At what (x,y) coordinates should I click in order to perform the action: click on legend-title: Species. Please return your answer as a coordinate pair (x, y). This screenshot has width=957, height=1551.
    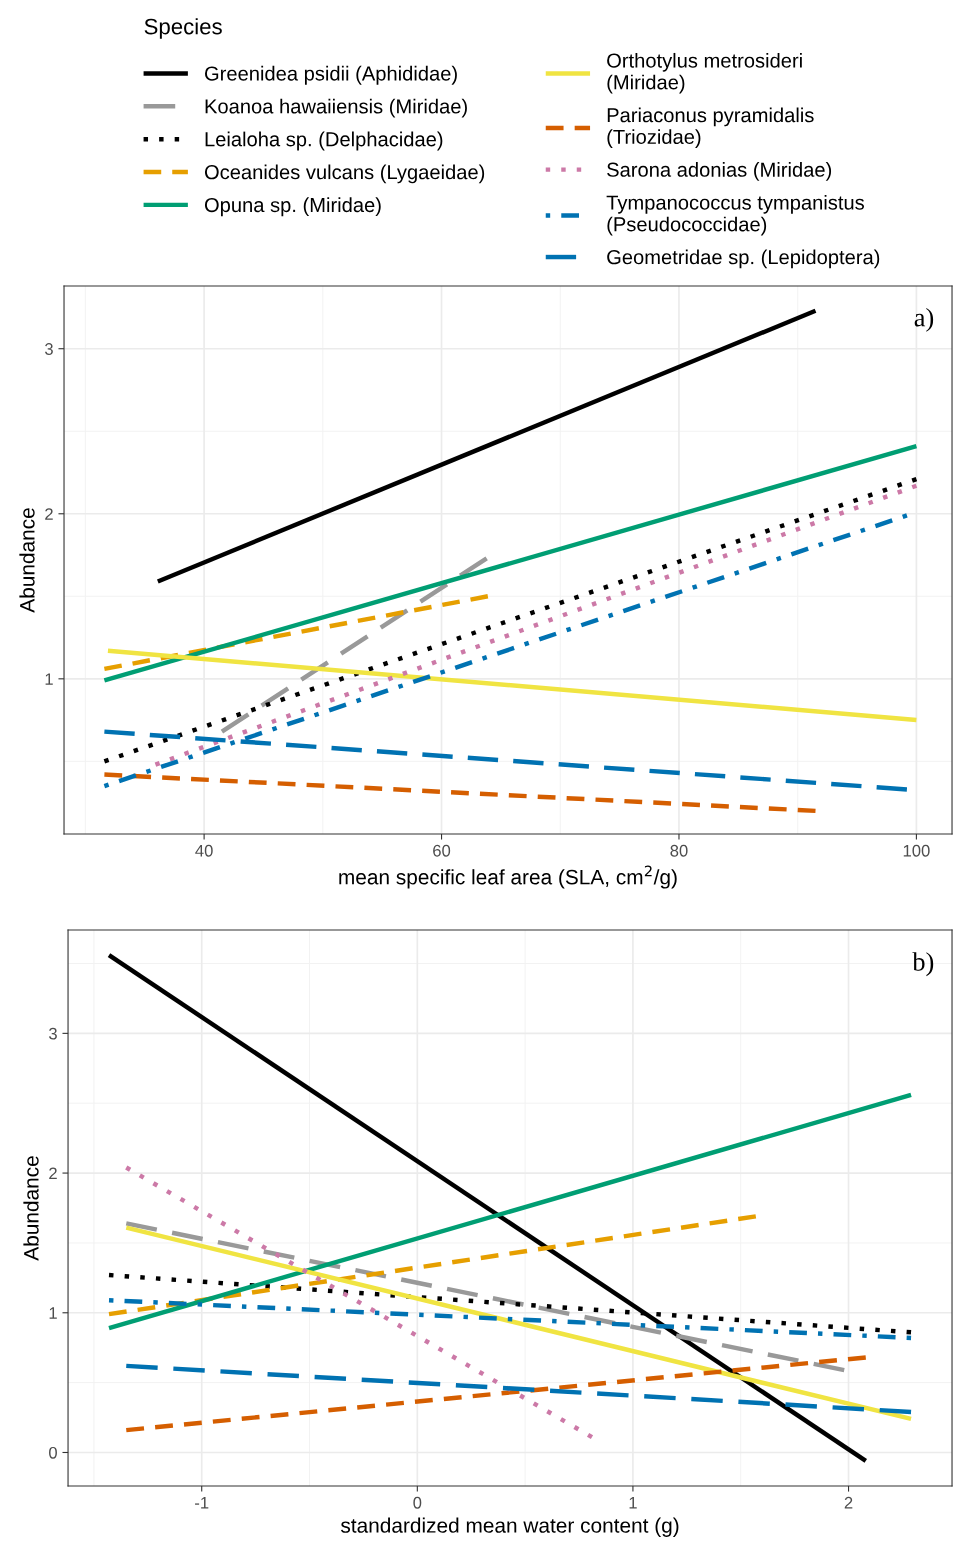
    Looking at the image, I should click on (183, 28).